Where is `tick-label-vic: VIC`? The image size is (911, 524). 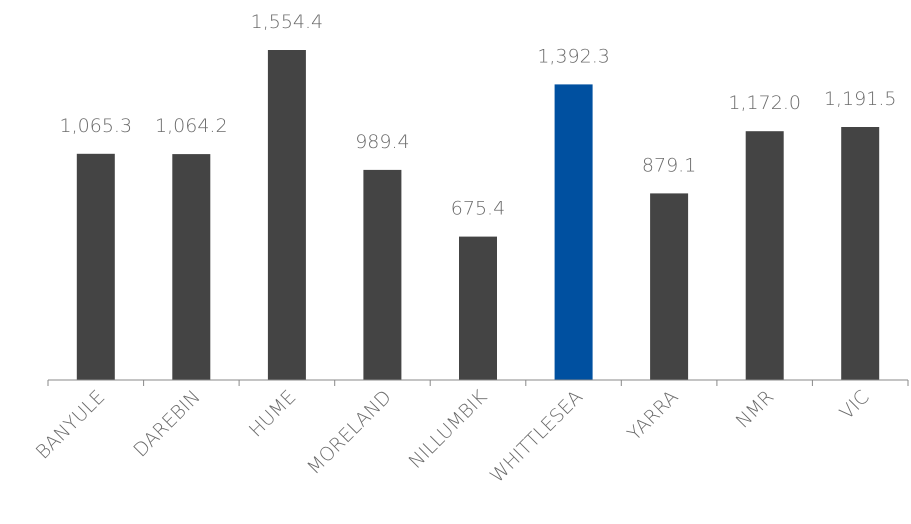 tick-label-vic: VIC is located at coordinates (855, 405).